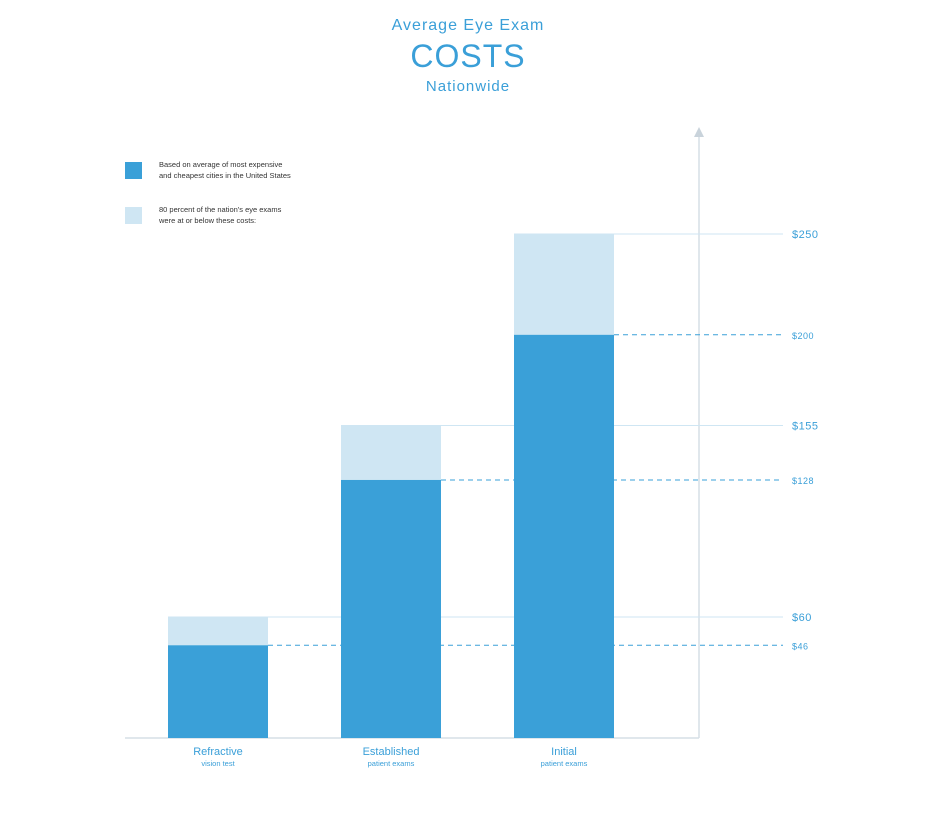 Image resolution: width=936 pixels, height=814 pixels. I want to click on legend-label-p80-1: were at or below these costs:, so click(207, 220).